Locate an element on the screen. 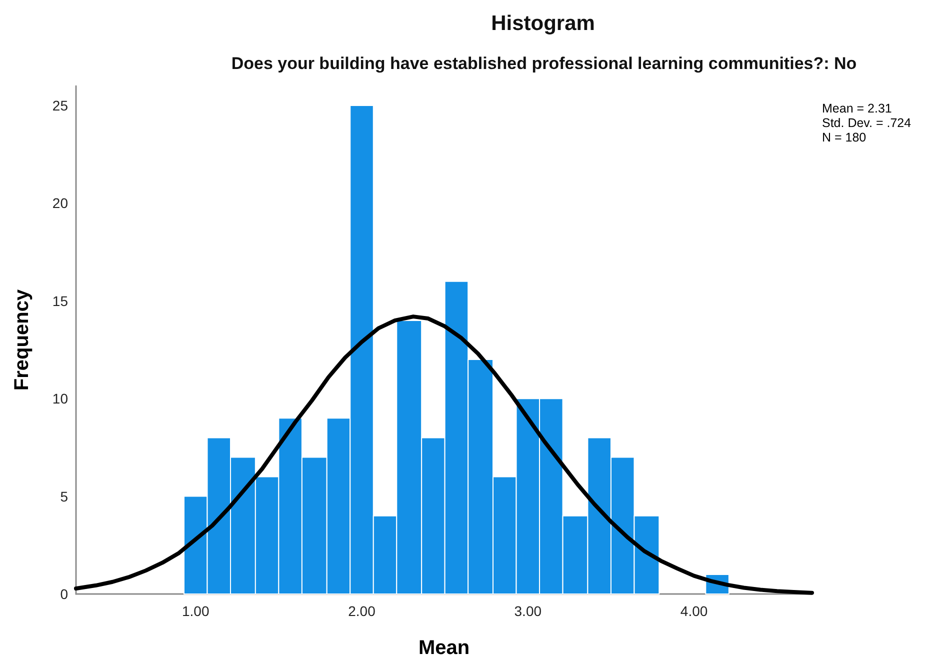  y-tick-label: 25 is located at coordinates (60, 106).